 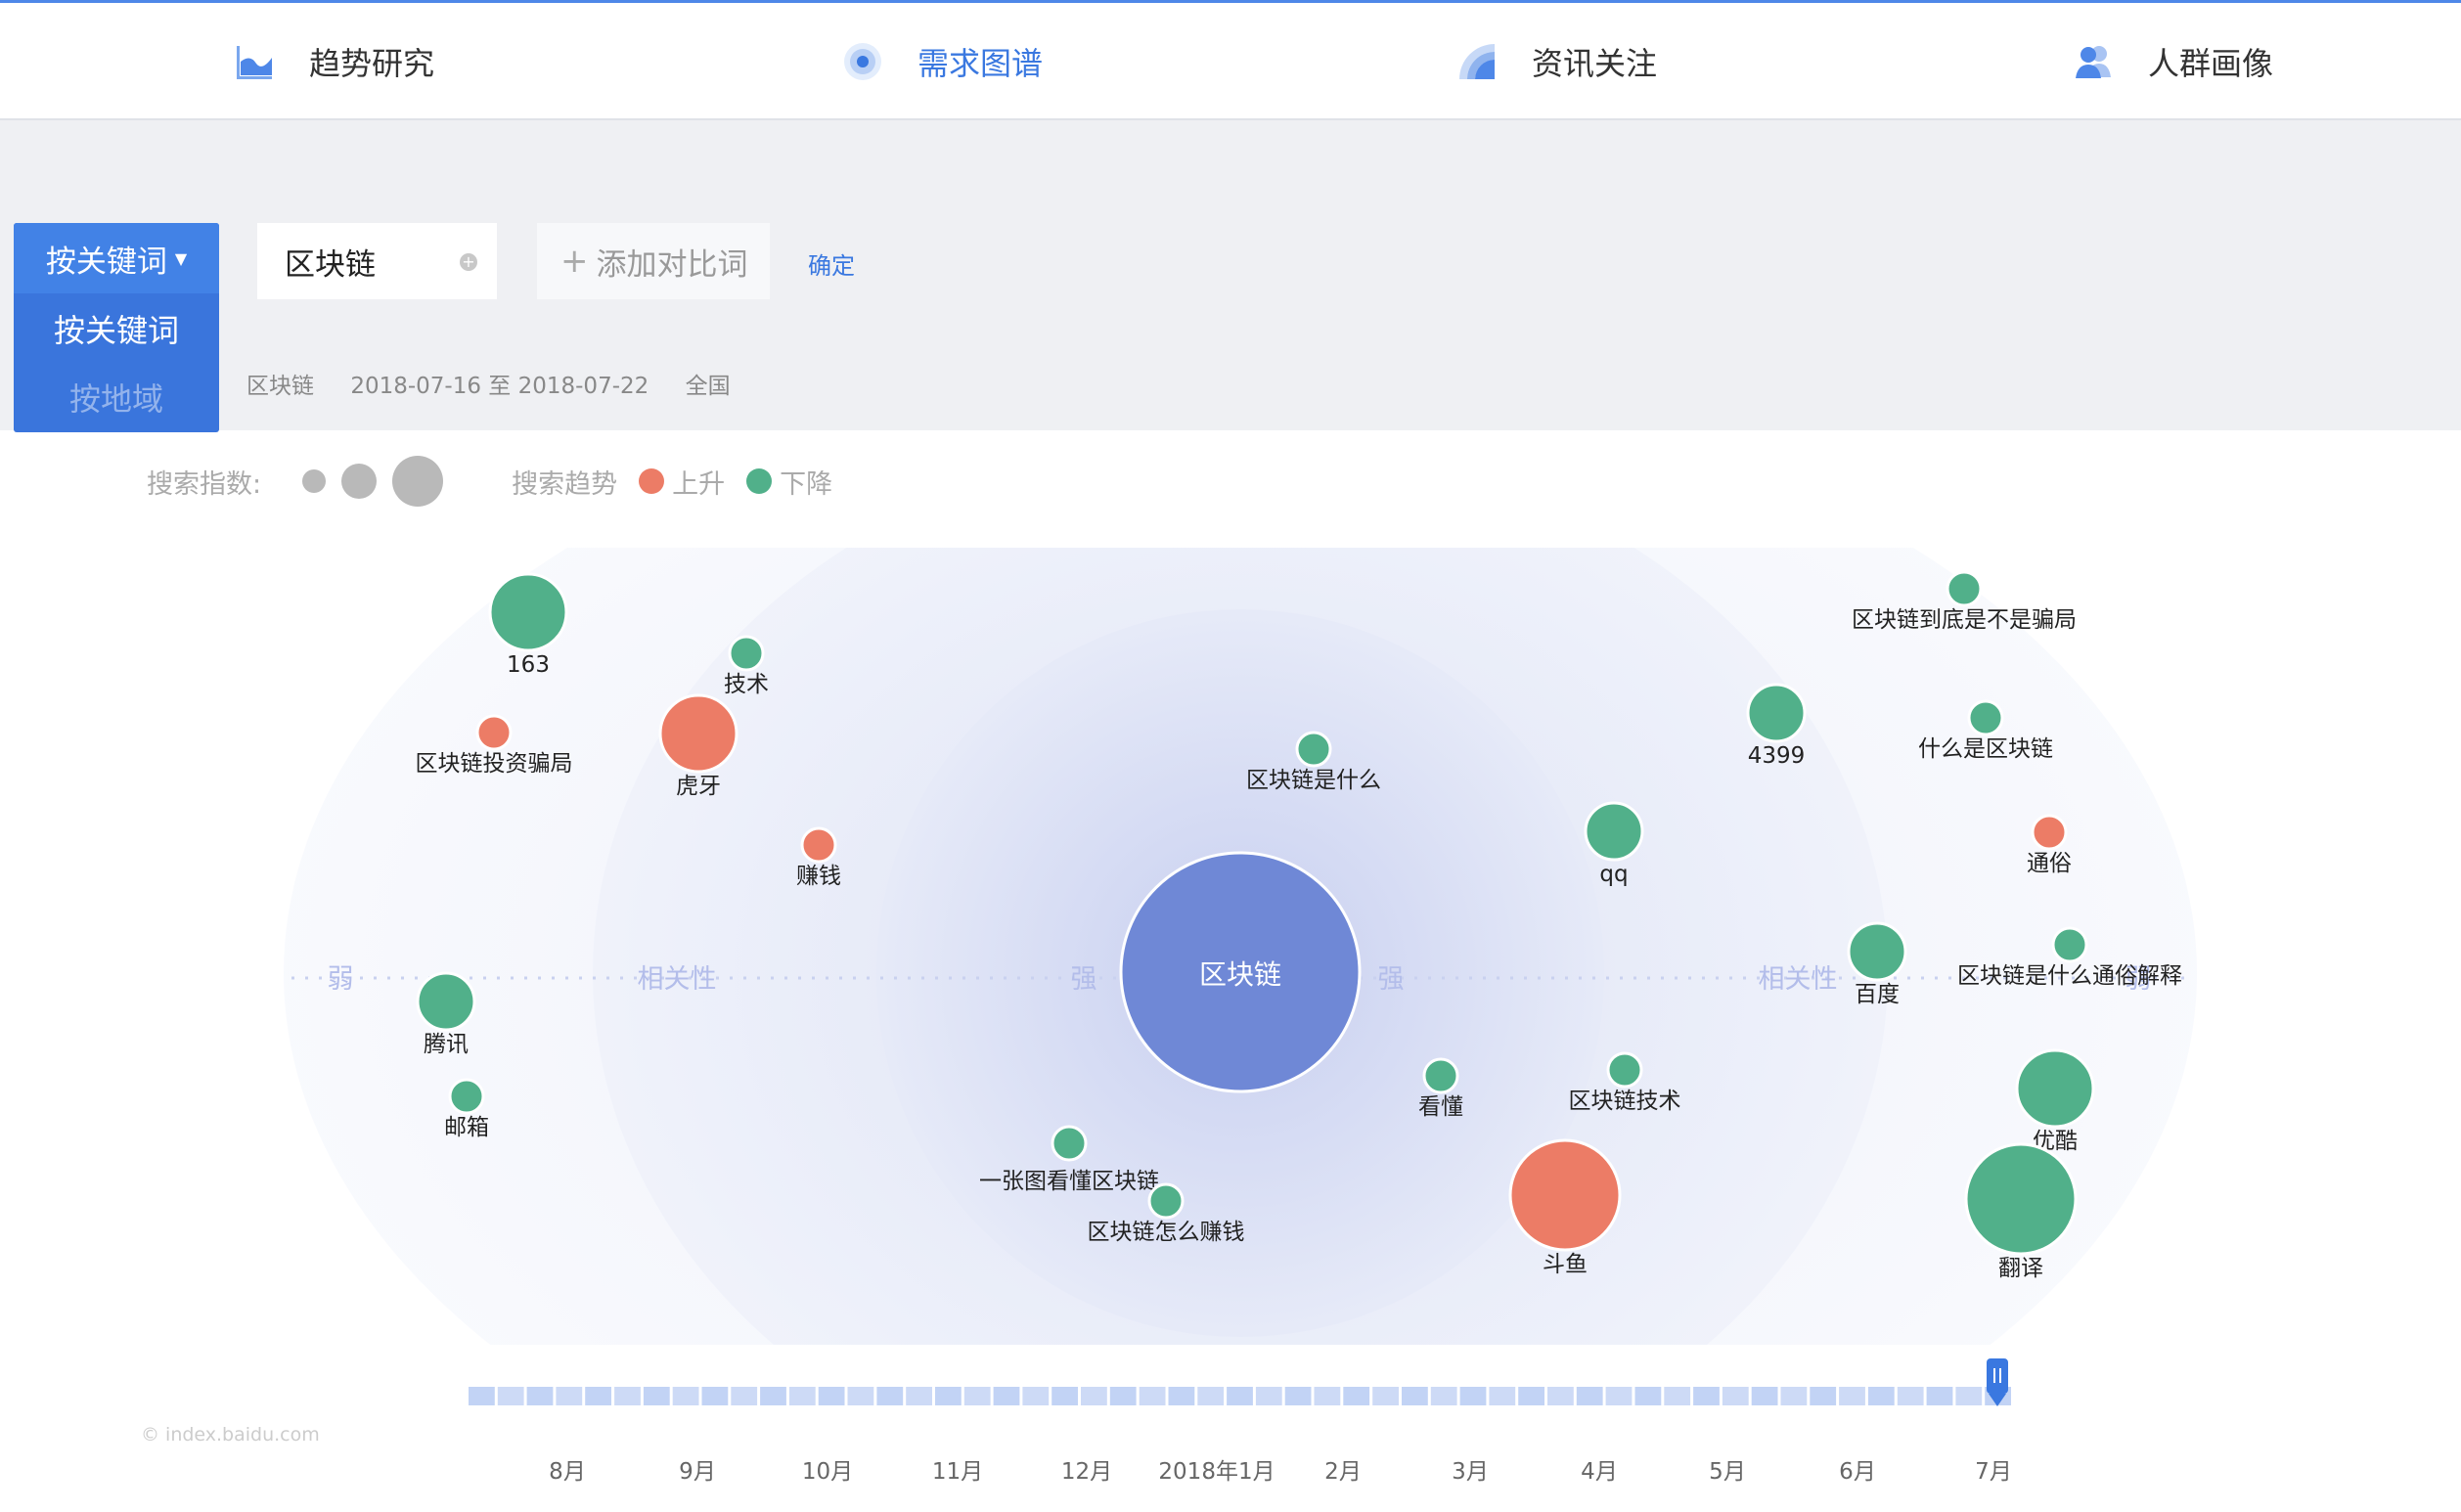 I want to click on keyword-node: 通俗, so click(x=2049, y=845).